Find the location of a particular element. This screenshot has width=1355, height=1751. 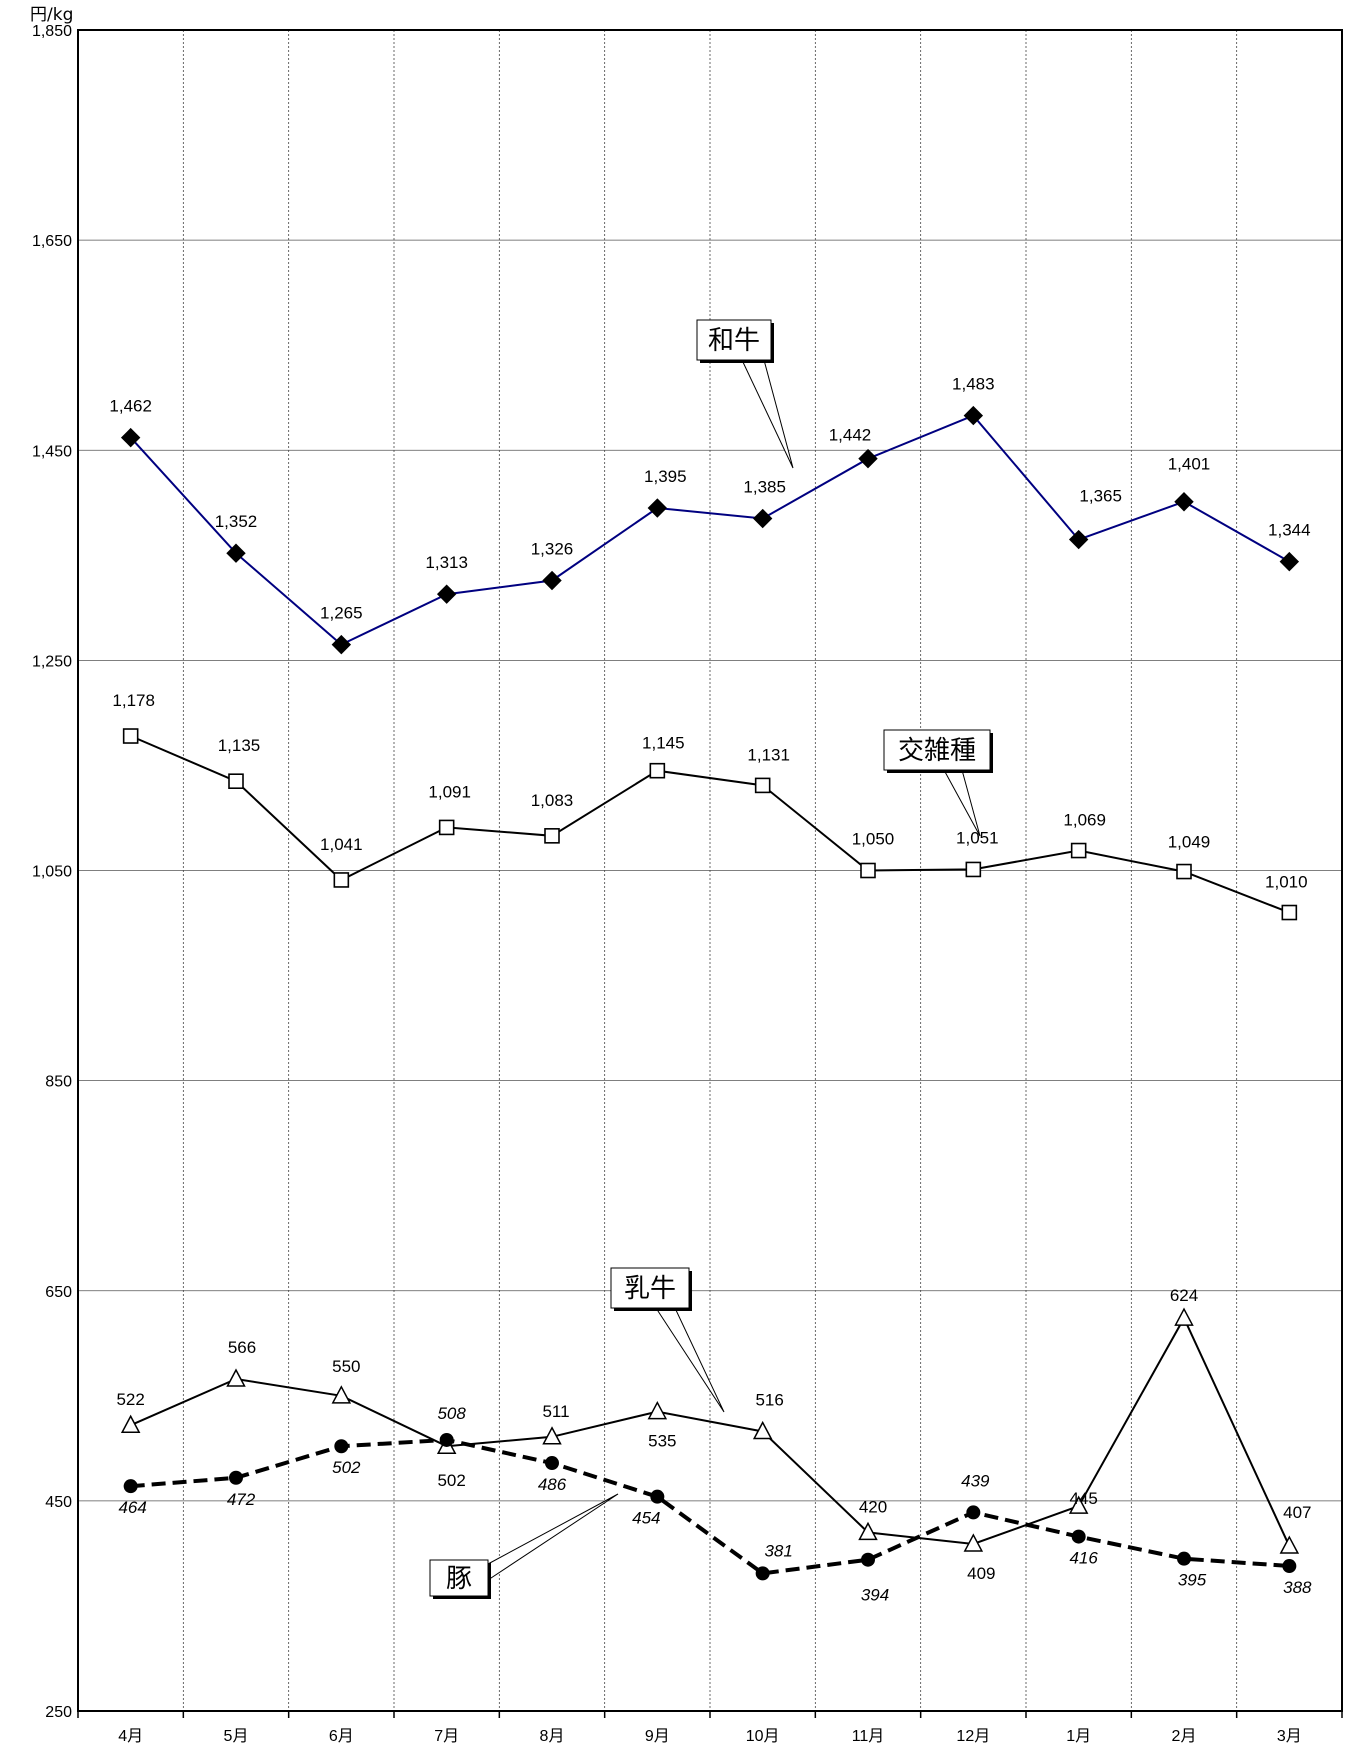

data-label: 445 is located at coordinates (1083, 1498).